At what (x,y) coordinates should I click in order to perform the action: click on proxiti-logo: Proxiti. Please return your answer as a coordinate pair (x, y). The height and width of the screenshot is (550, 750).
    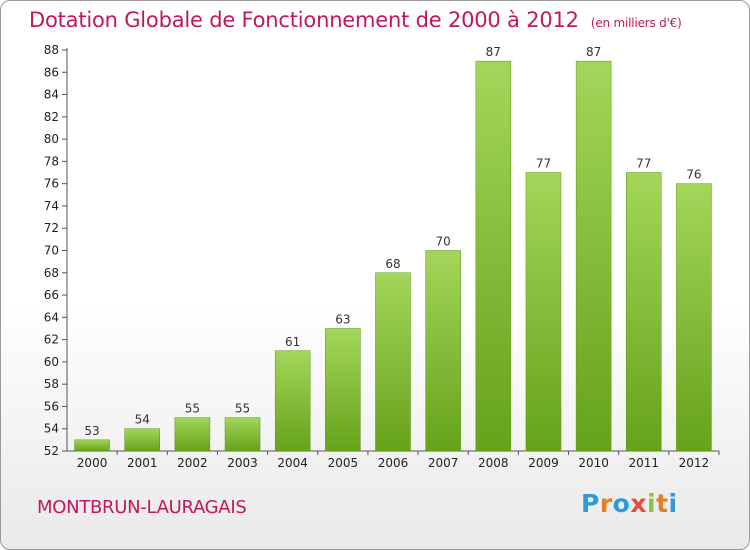
    Looking at the image, I should click on (629, 503).